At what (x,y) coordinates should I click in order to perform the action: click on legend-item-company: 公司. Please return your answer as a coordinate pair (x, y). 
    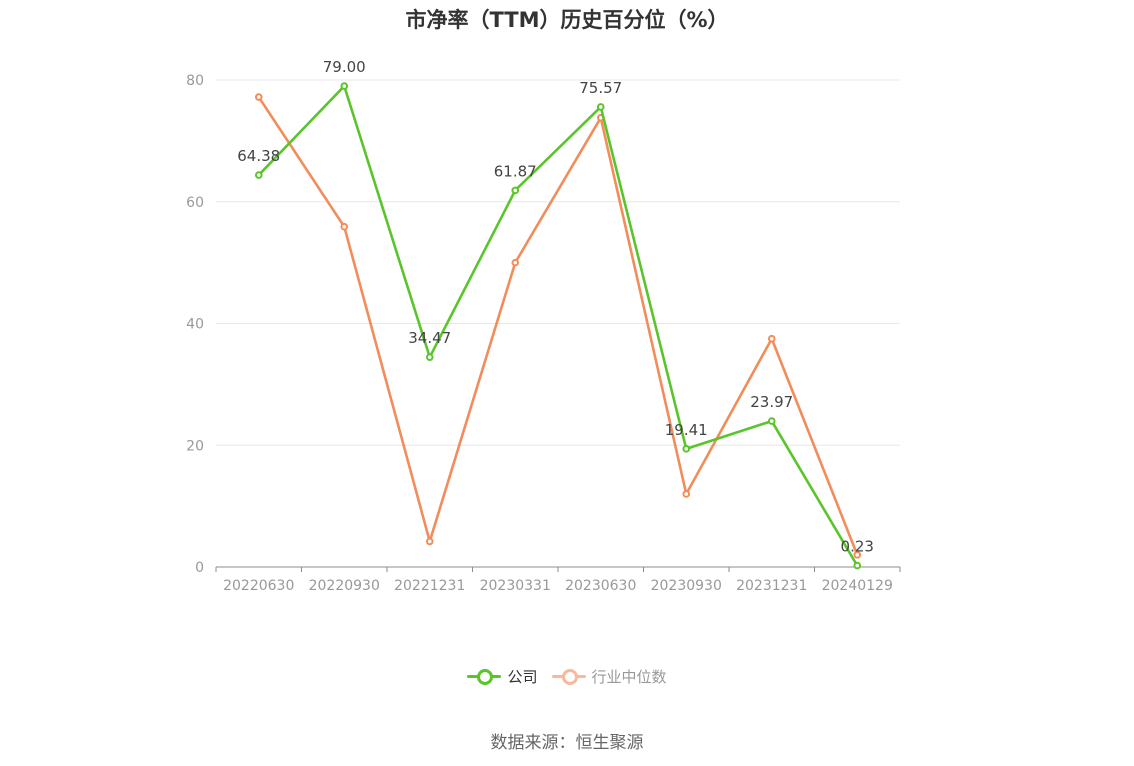
    Looking at the image, I should click on (502, 676).